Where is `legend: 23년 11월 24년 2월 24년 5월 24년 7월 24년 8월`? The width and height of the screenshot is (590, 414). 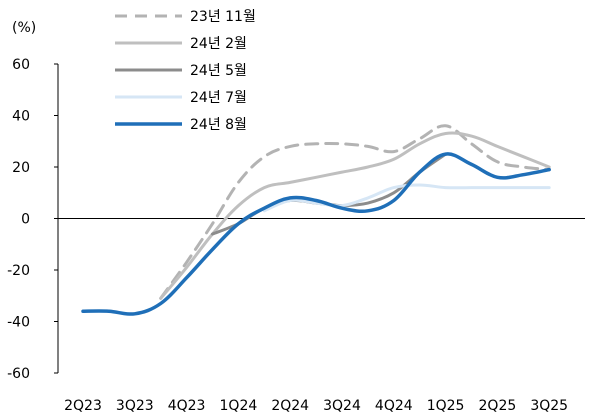
legend: 23년 11월 24년 2월 24년 5월 24년 7월 24년 8월 is located at coordinates (185, 71).